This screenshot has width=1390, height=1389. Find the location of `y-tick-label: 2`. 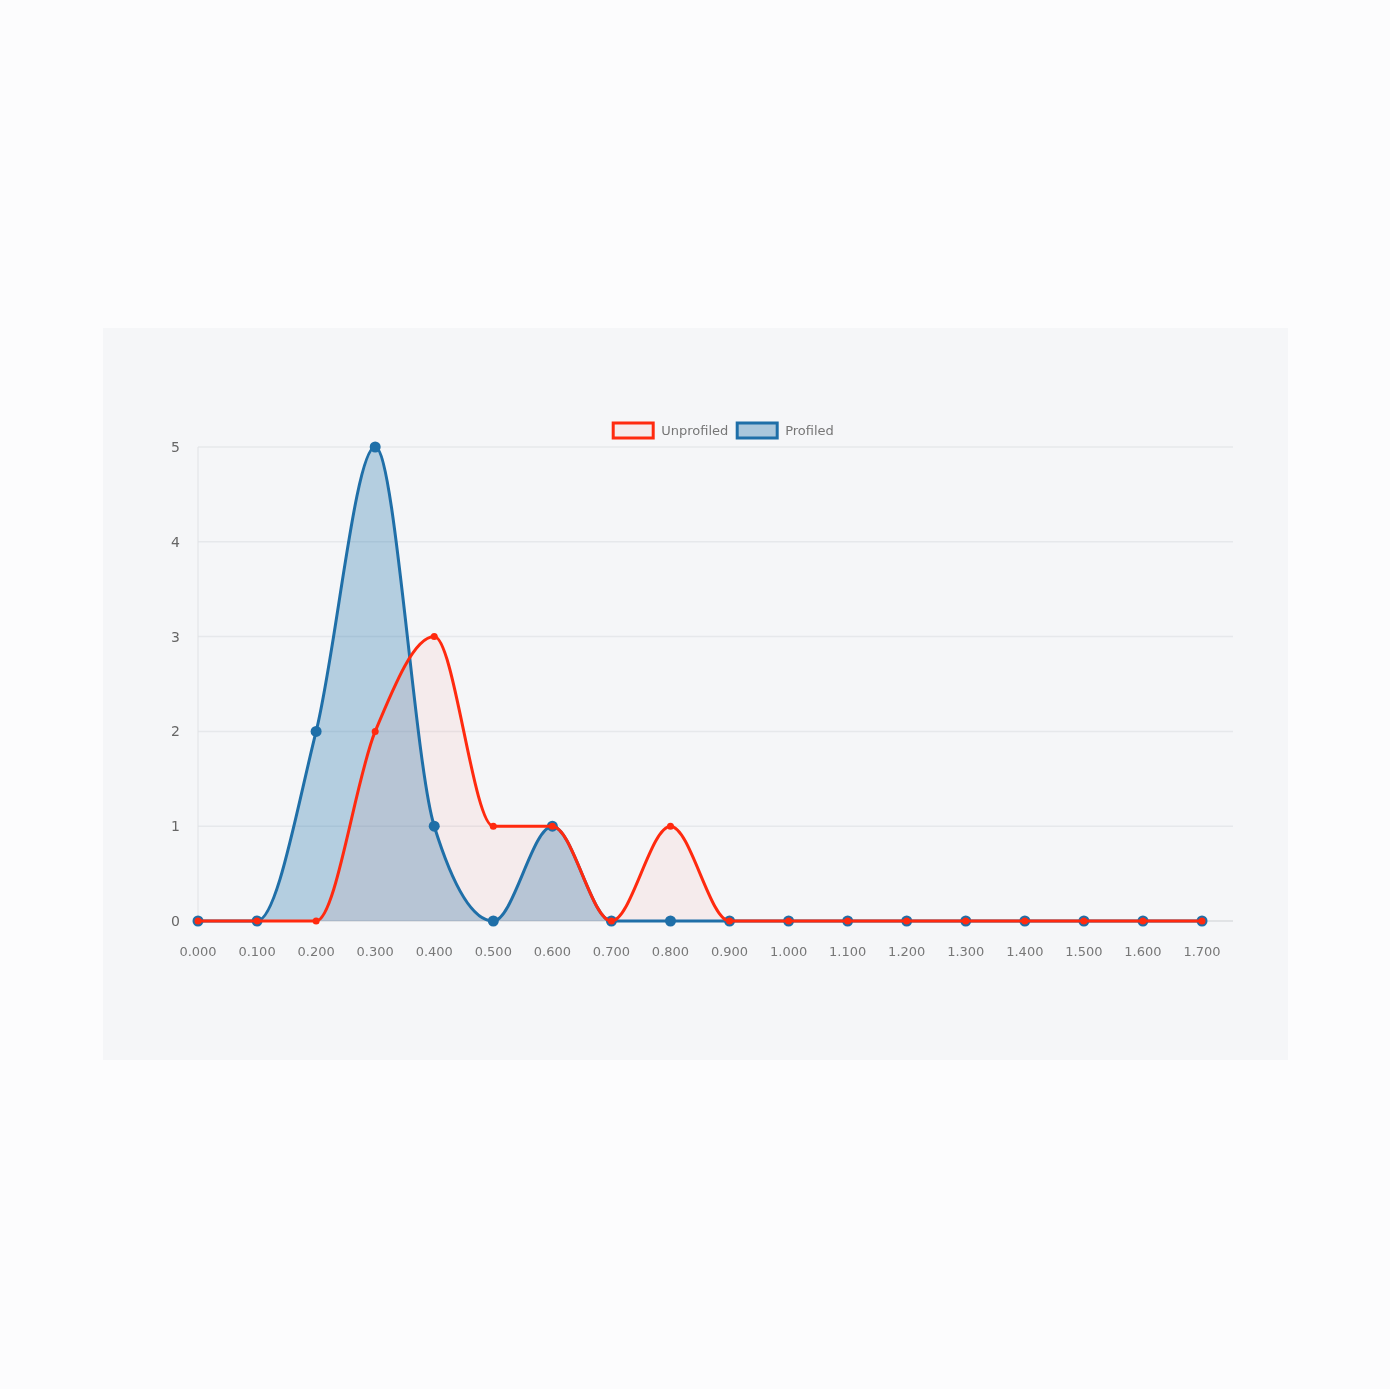

y-tick-label: 2 is located at coordinates (175, 731).